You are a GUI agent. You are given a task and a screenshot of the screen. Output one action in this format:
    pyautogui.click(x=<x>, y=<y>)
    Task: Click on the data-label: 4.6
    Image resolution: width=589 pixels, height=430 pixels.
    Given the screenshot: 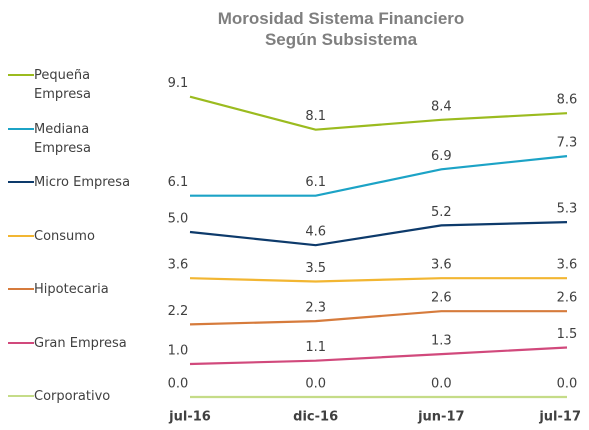 What is the action you would take?
    pyautogui.click(x=315, y=232)
    